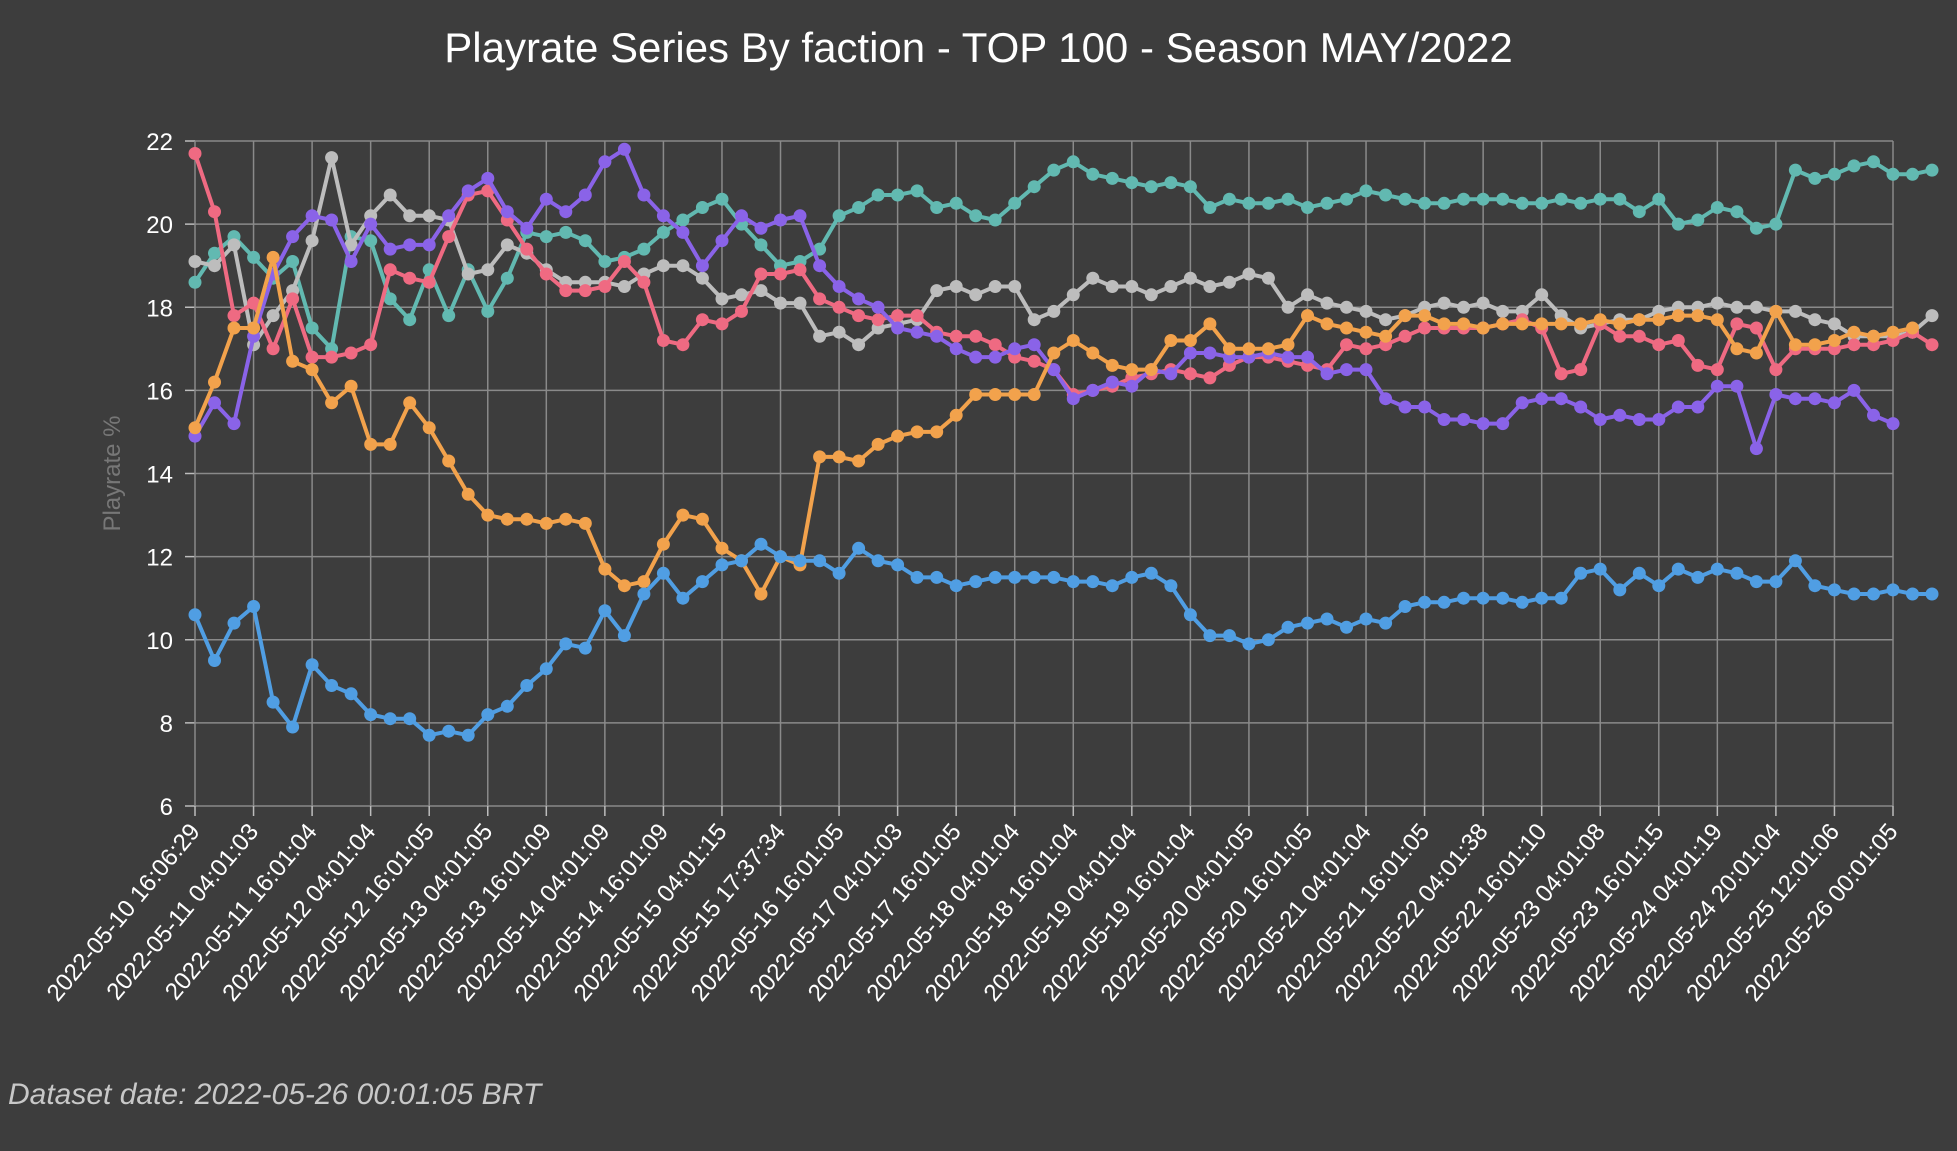 This screenshot has height=1151, width=1957. Describe the element at coordinates (112, 473) in the screenshot. I see `y-axis-label: Playrate %` at that location.